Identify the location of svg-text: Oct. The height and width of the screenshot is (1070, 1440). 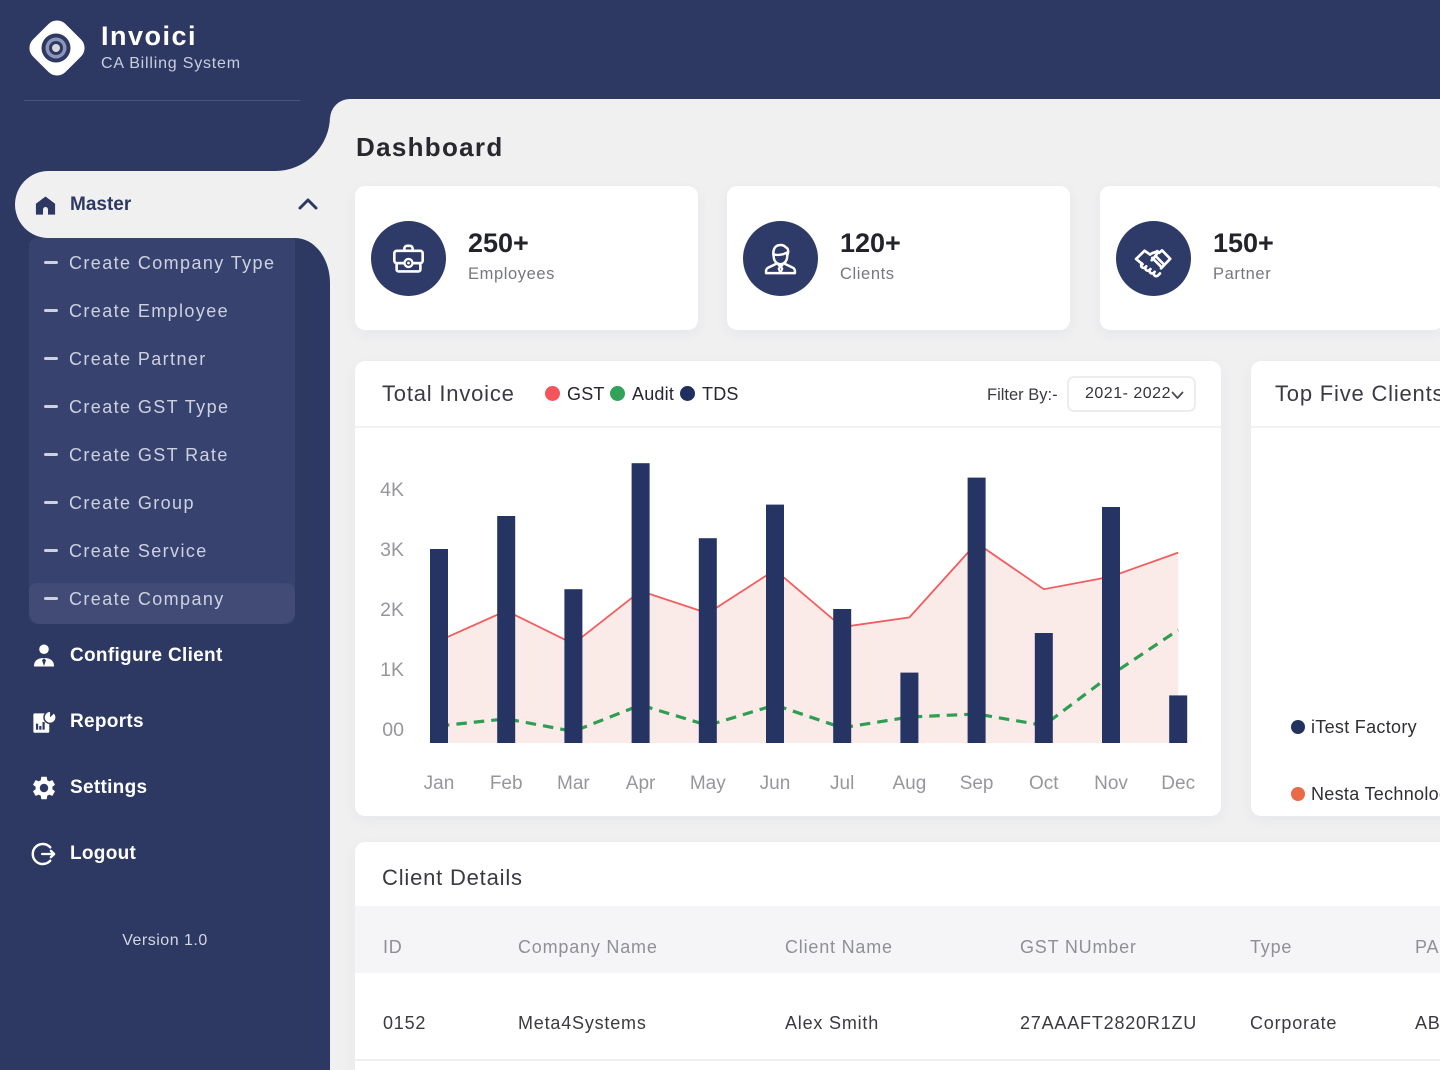
(1044, 783).